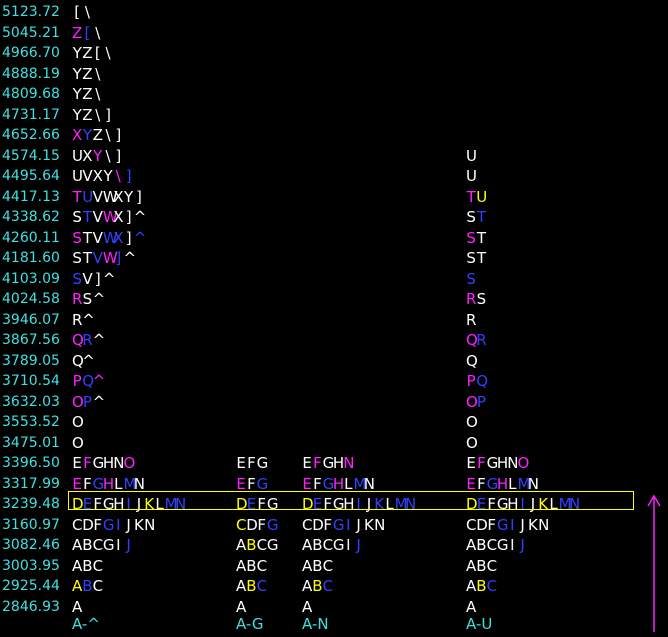 The height and width of the screenshot is (637, 668). I want to click on footer-range-3: A-N, so click(315, 624).